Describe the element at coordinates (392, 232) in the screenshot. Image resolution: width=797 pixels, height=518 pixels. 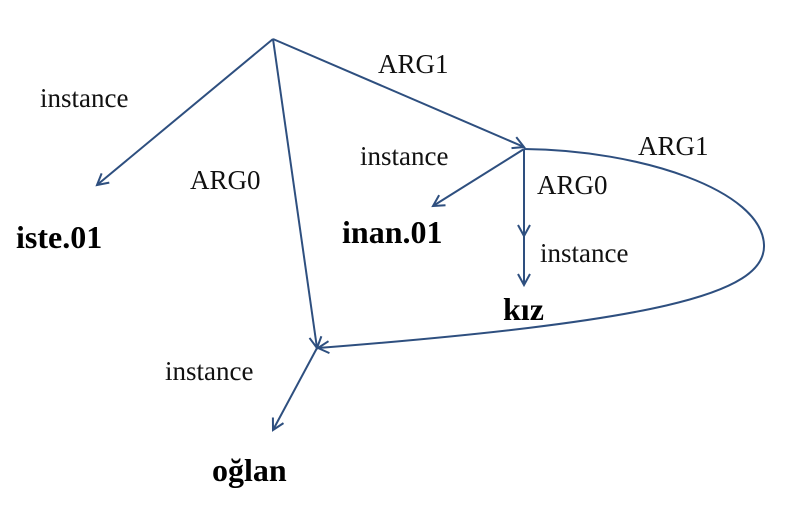
I see `concept-inan: inan.01` at that location.